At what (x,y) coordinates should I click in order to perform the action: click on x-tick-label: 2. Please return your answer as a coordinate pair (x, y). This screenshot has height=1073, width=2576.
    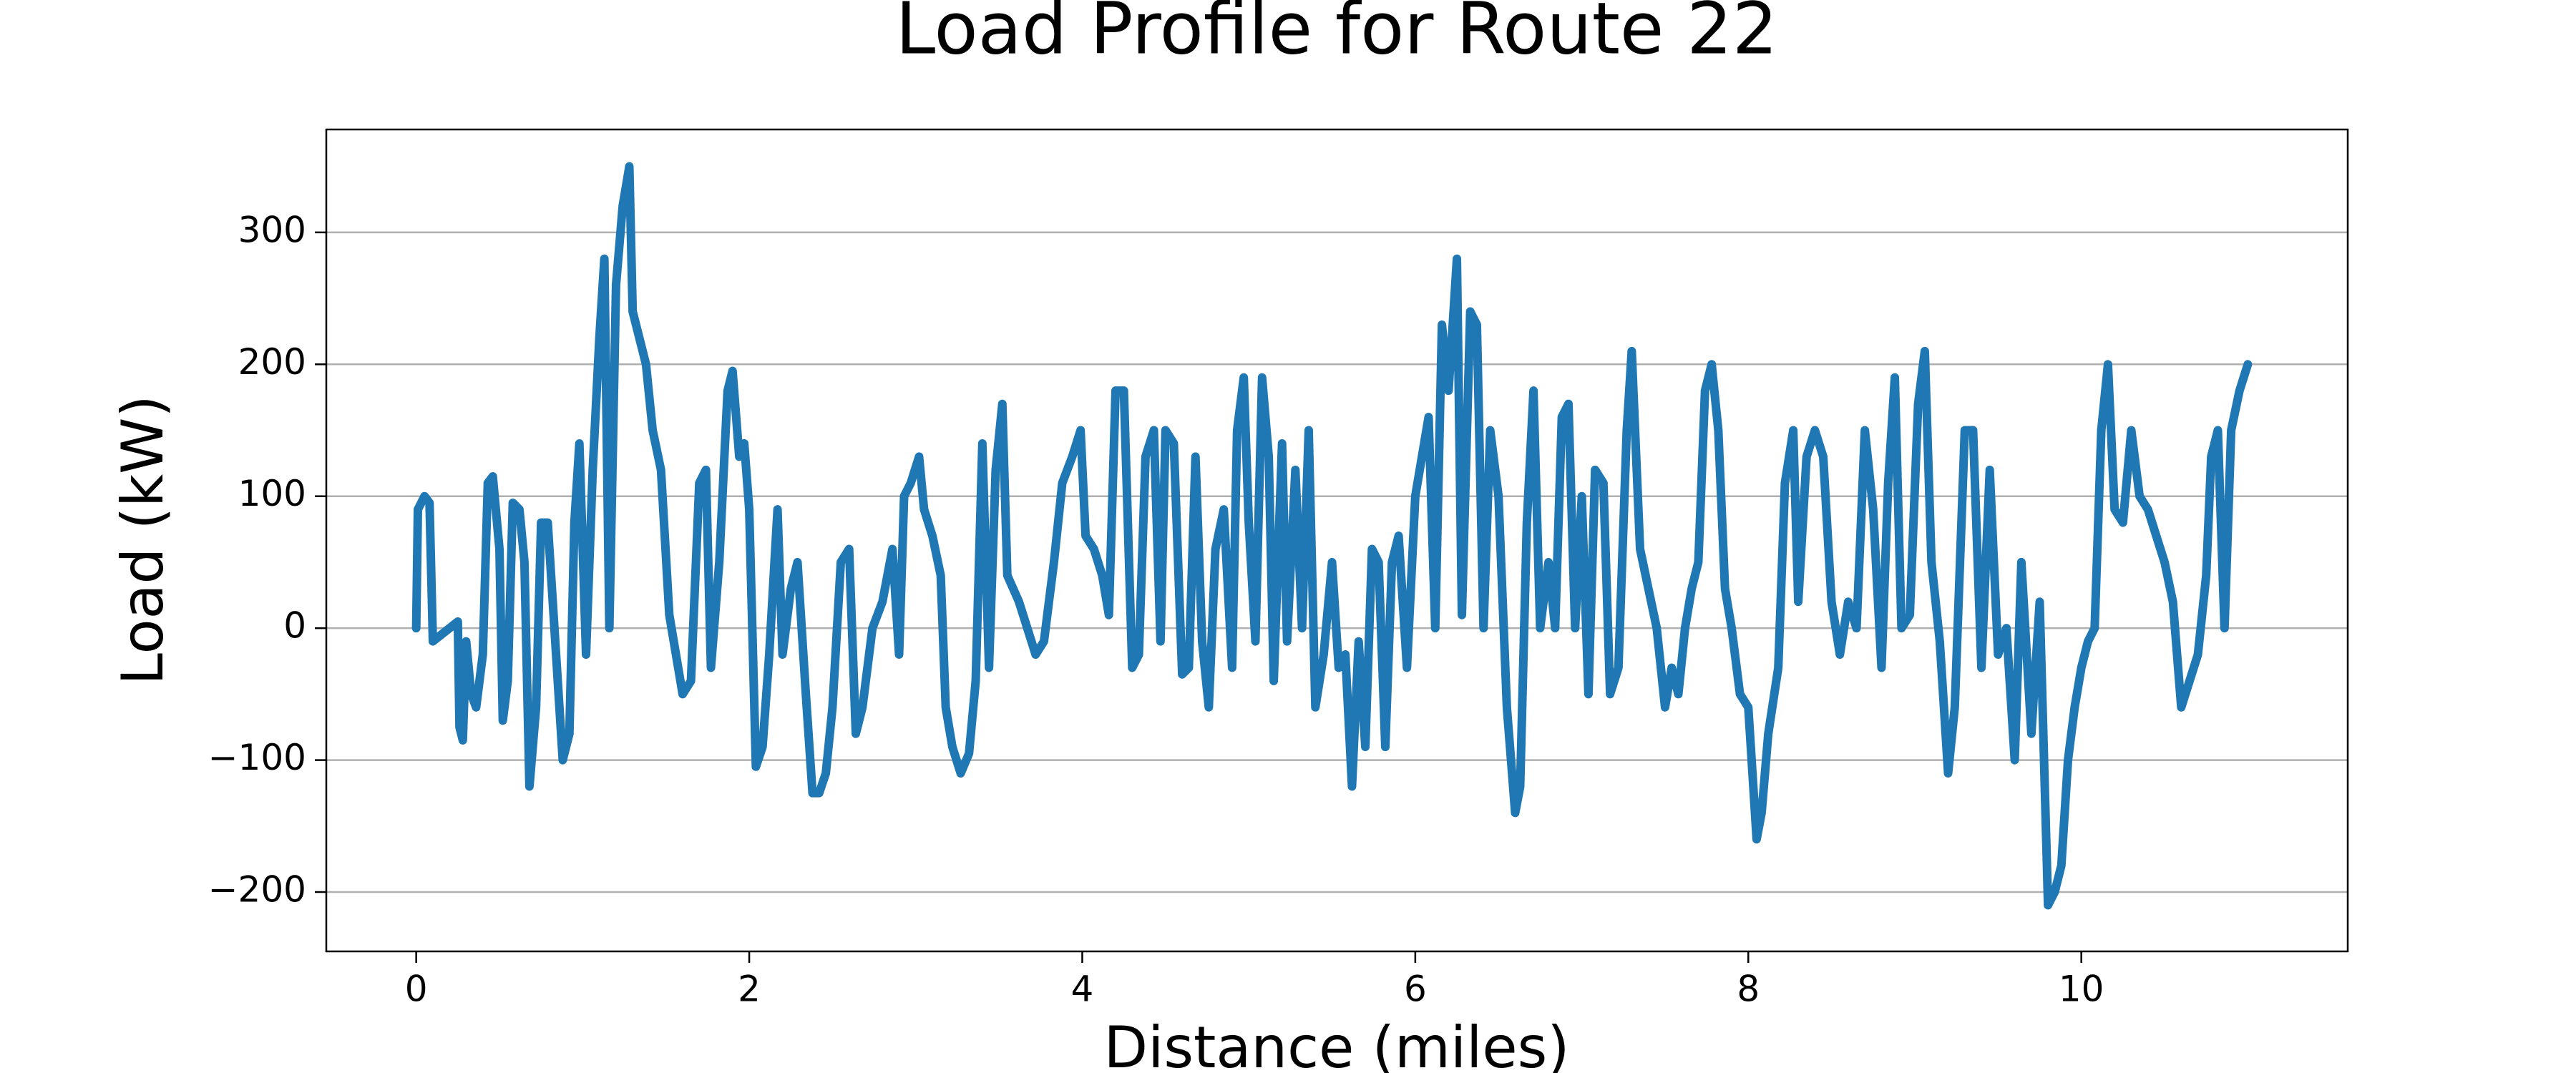
    Looking at the image, I should click on (749, 990).